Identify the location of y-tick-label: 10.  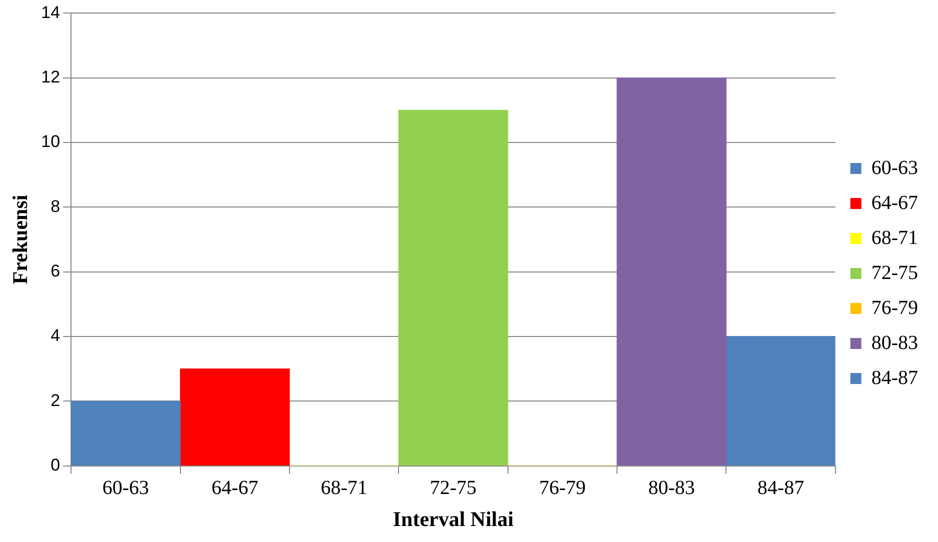
(50, 142).